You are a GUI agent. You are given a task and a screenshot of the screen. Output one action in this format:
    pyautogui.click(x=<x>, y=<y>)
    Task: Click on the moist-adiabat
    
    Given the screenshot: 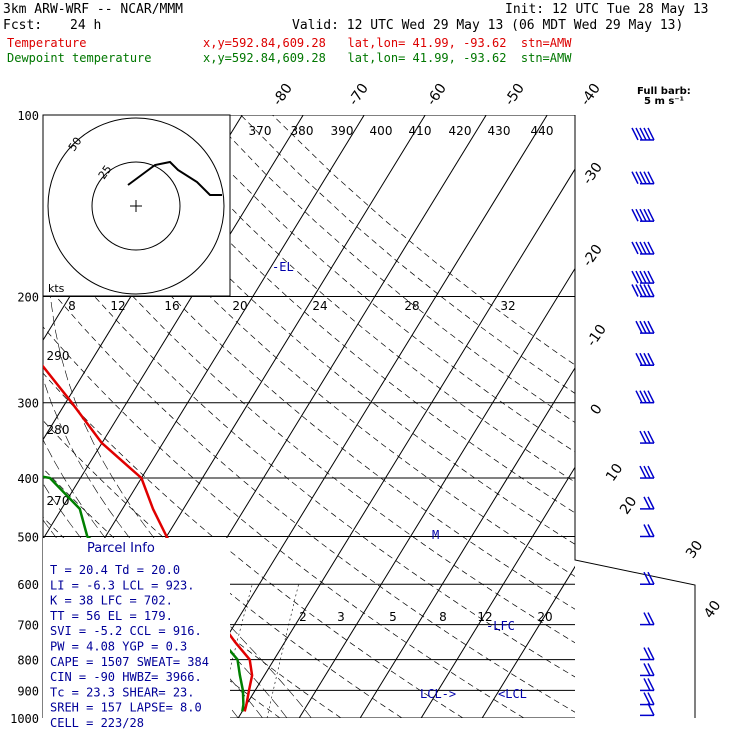 What is the action you would take?
    pyautogui.click(x=153, y=578)
    